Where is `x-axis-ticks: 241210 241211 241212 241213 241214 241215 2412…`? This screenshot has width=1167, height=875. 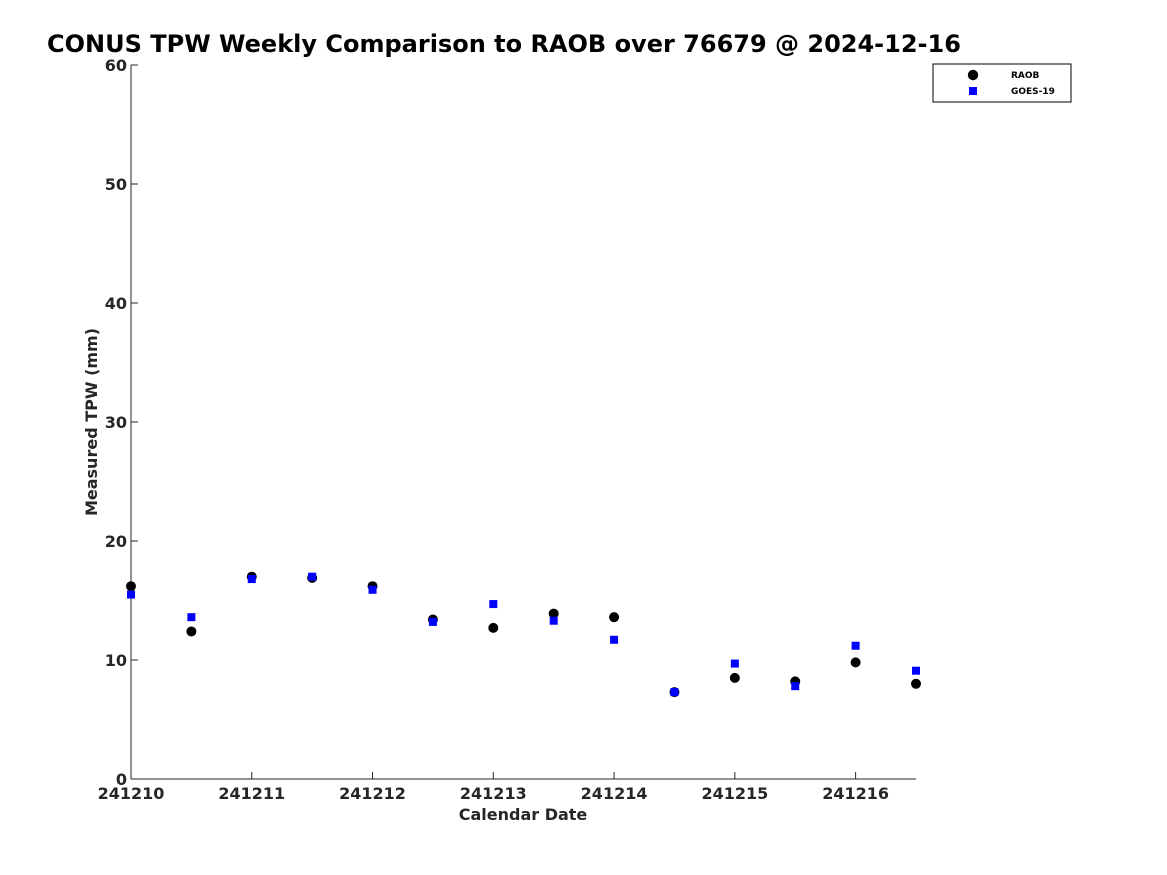 x-axis-ticks: 241210 241211 241212 241213 241214 241215 2412… is located at coordinates (493, 787).